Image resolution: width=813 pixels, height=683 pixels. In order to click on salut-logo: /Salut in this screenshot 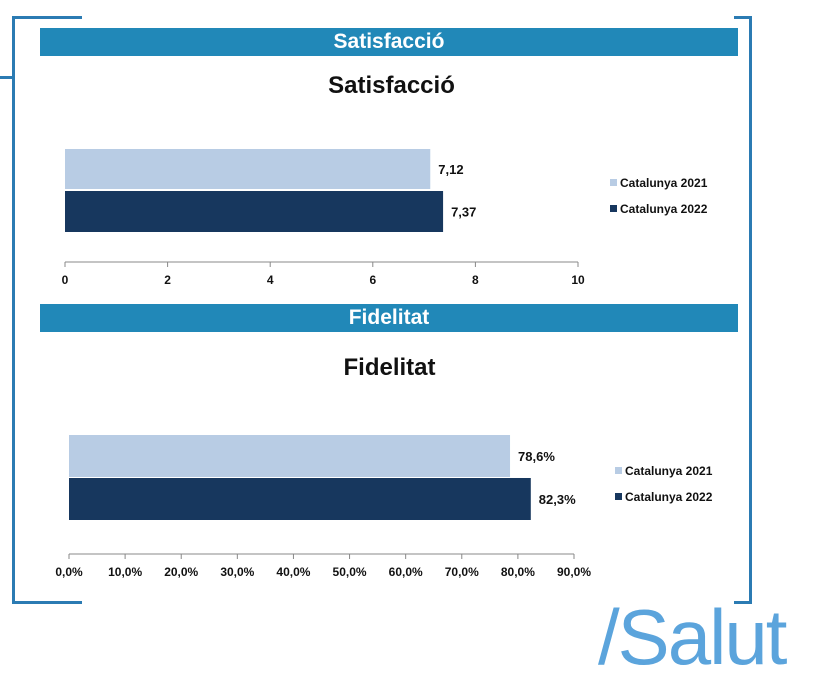, I will do `click(692, 637)`.